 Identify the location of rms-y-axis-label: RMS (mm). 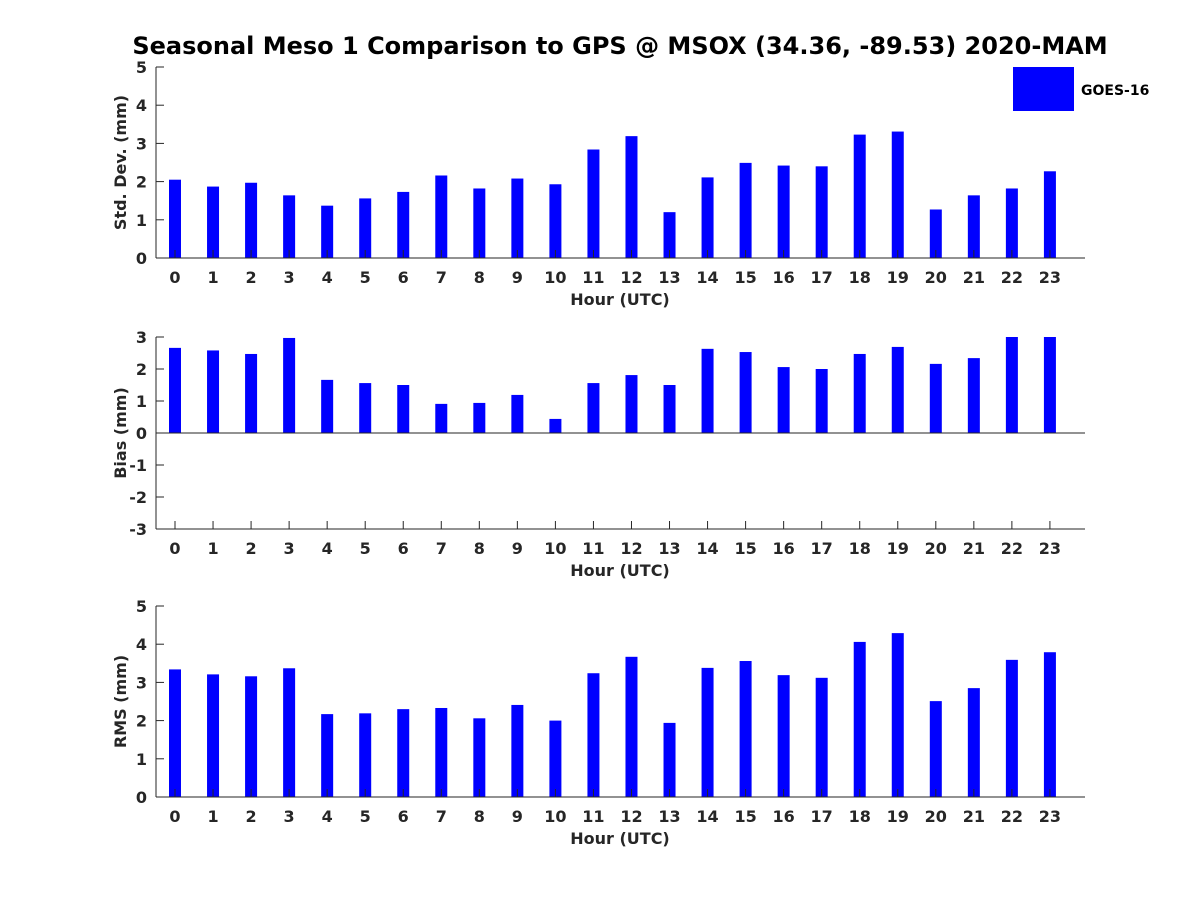
(120, 701).